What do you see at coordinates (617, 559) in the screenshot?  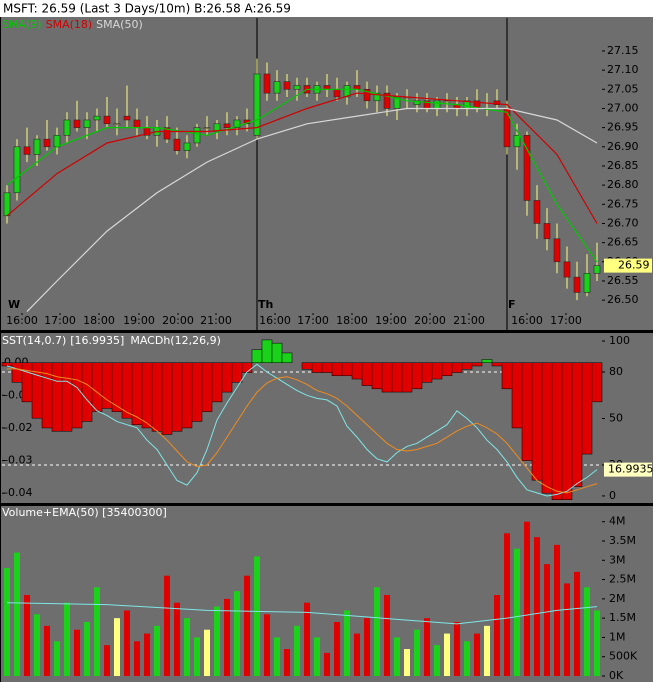 I see `y-tick-label: 3M` at bounding box center [617, 559].